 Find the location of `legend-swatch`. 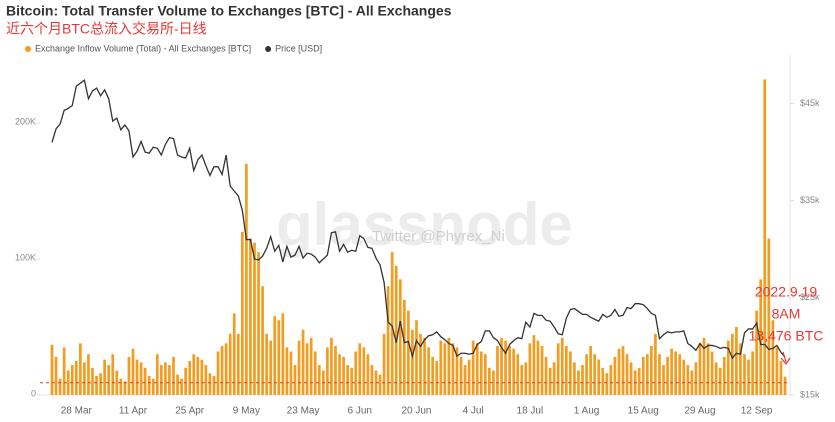

legend-swatch is located at coordinates (268, 49).